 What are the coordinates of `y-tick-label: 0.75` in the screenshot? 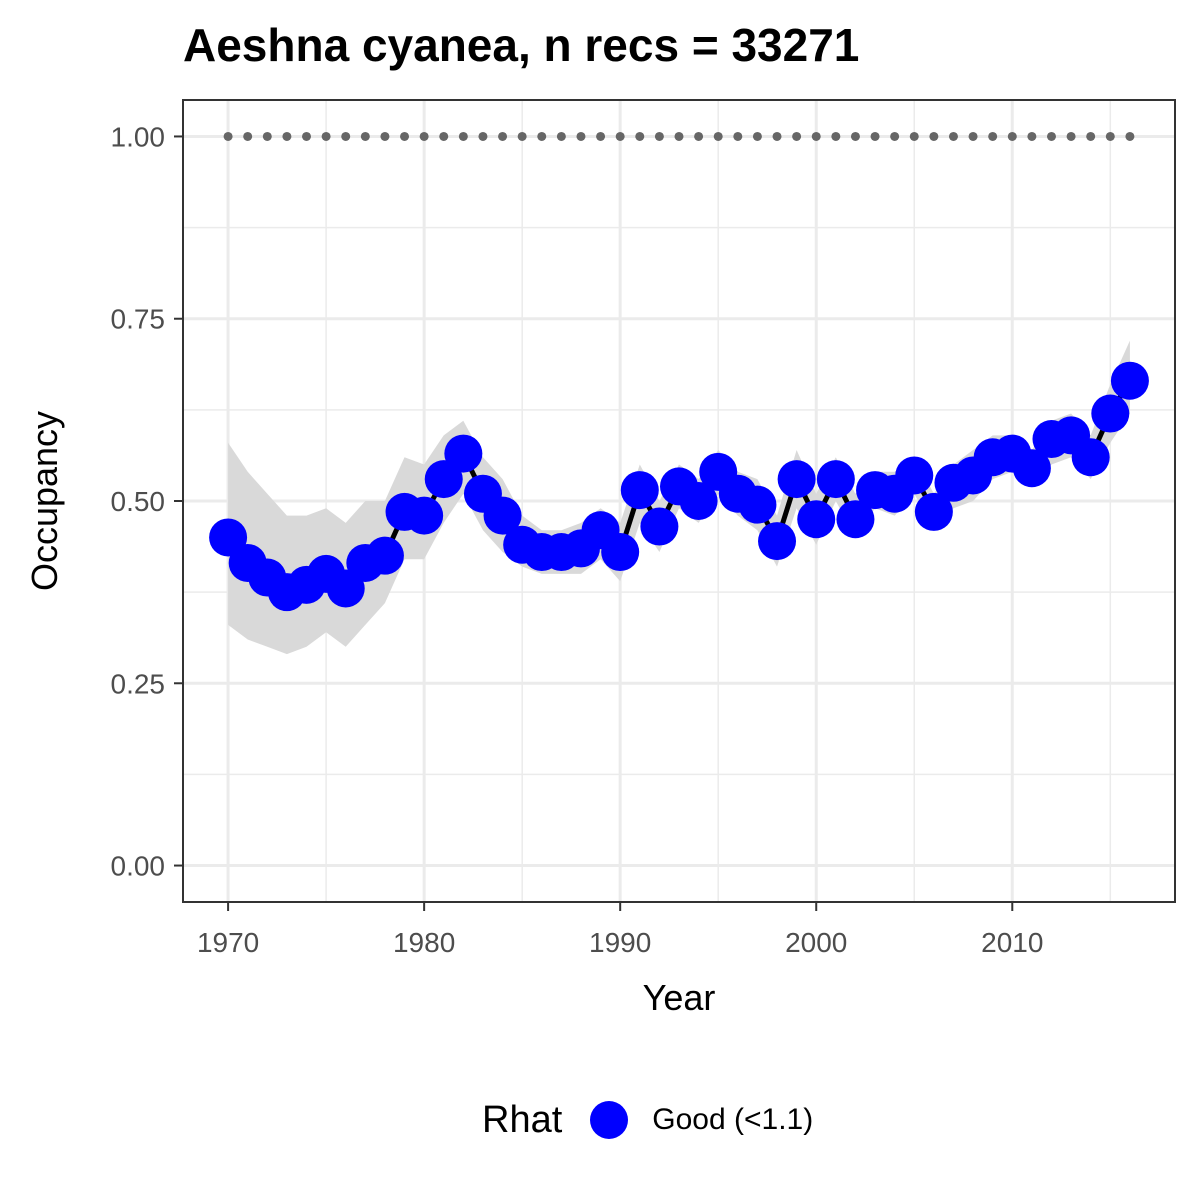 It's located at (138, 319).